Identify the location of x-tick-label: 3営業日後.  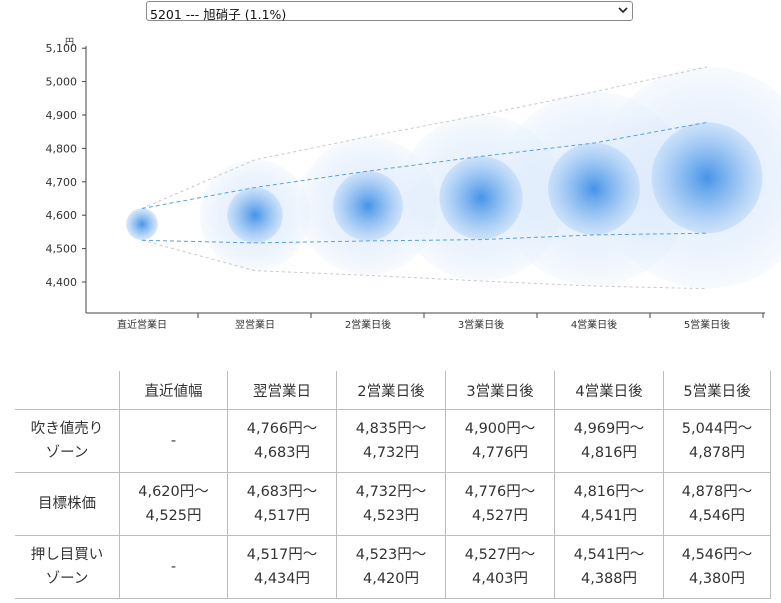
(481, 324).